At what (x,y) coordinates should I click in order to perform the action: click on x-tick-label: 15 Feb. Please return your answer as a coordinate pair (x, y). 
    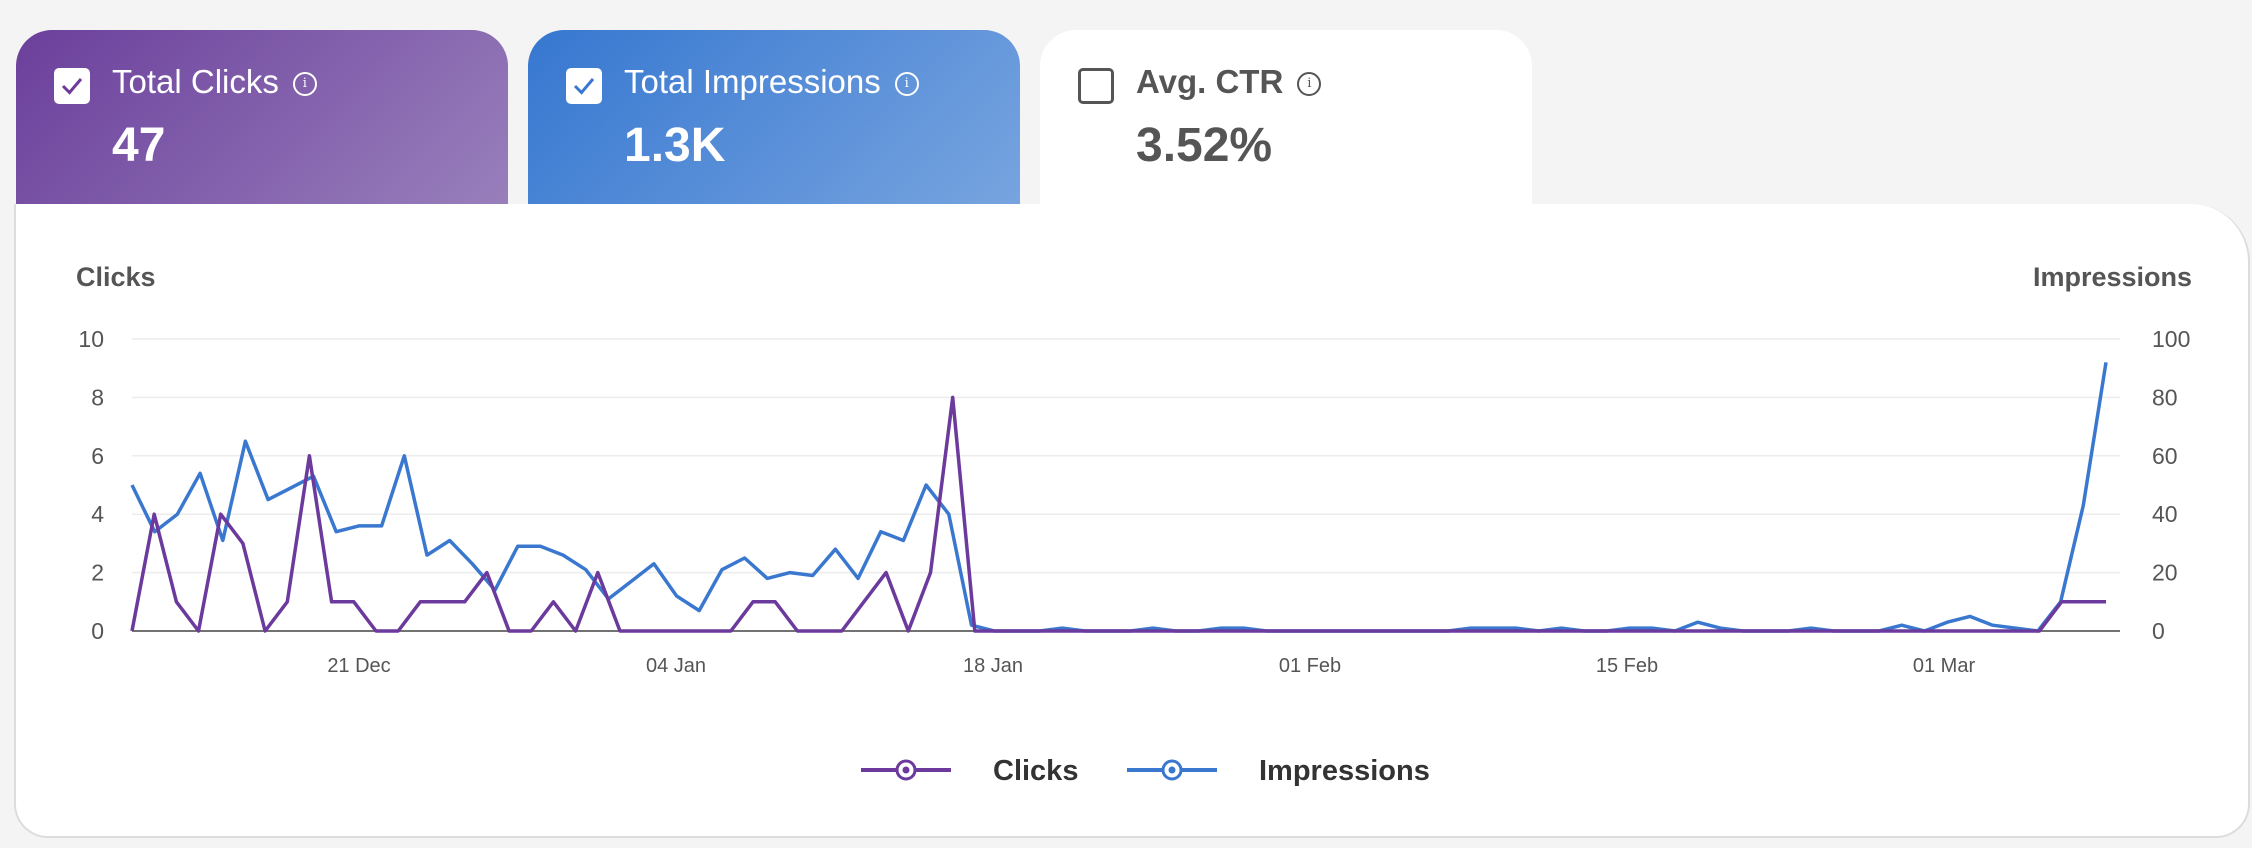
    Looking at the image, I should click on (1627, 666).